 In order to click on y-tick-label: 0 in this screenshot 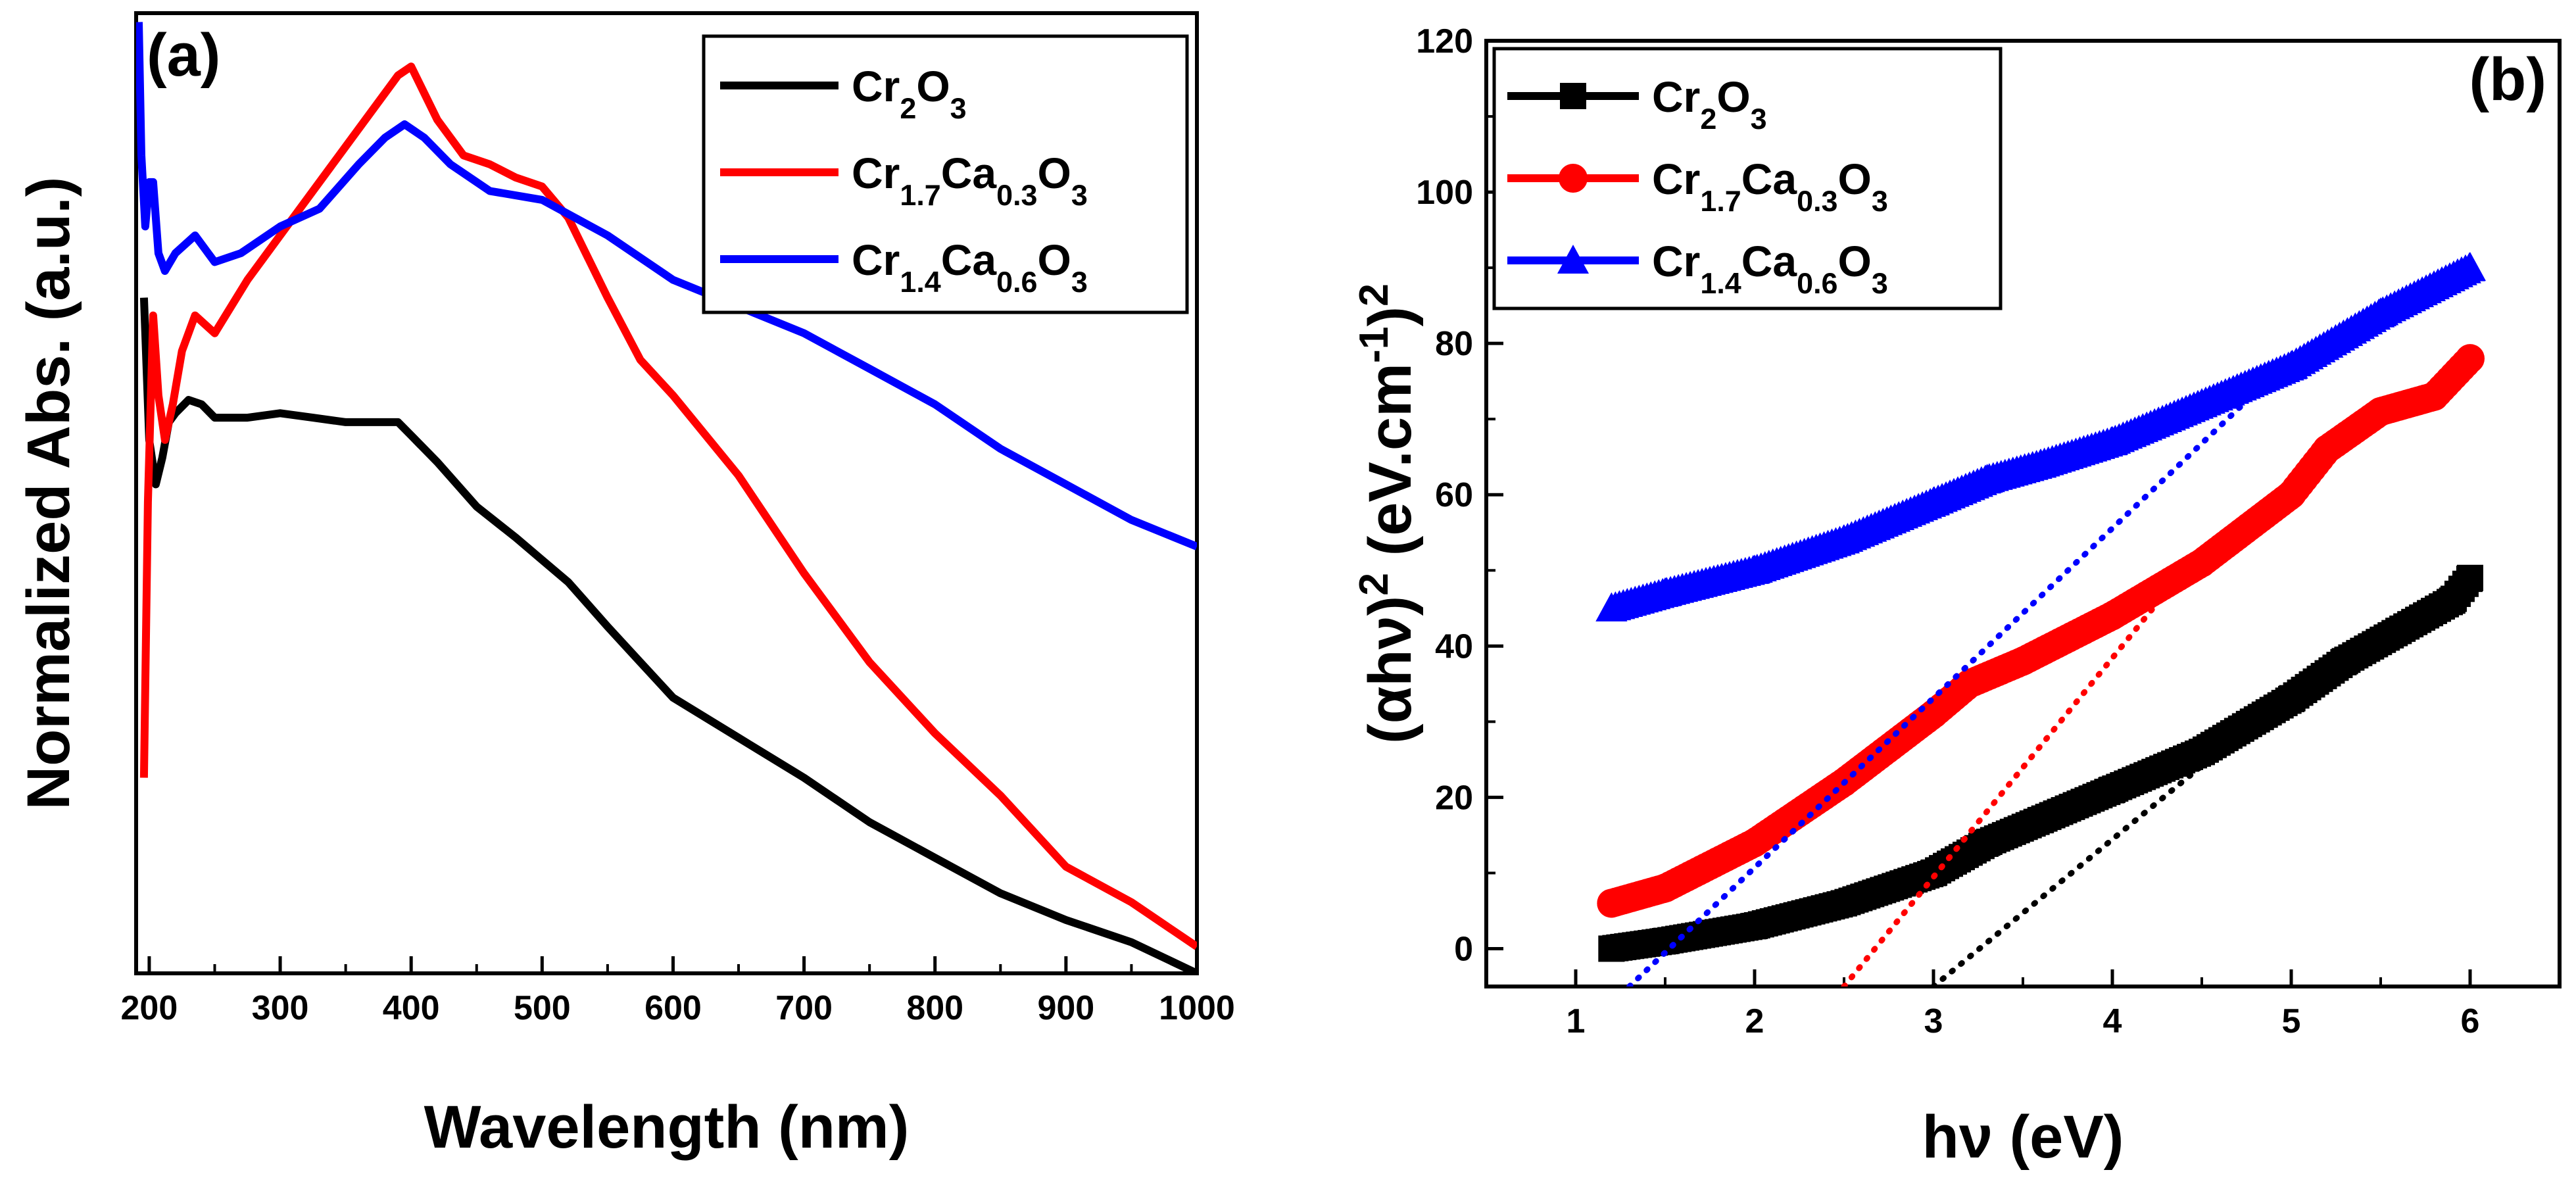, I will do `click(1463, 949)`.